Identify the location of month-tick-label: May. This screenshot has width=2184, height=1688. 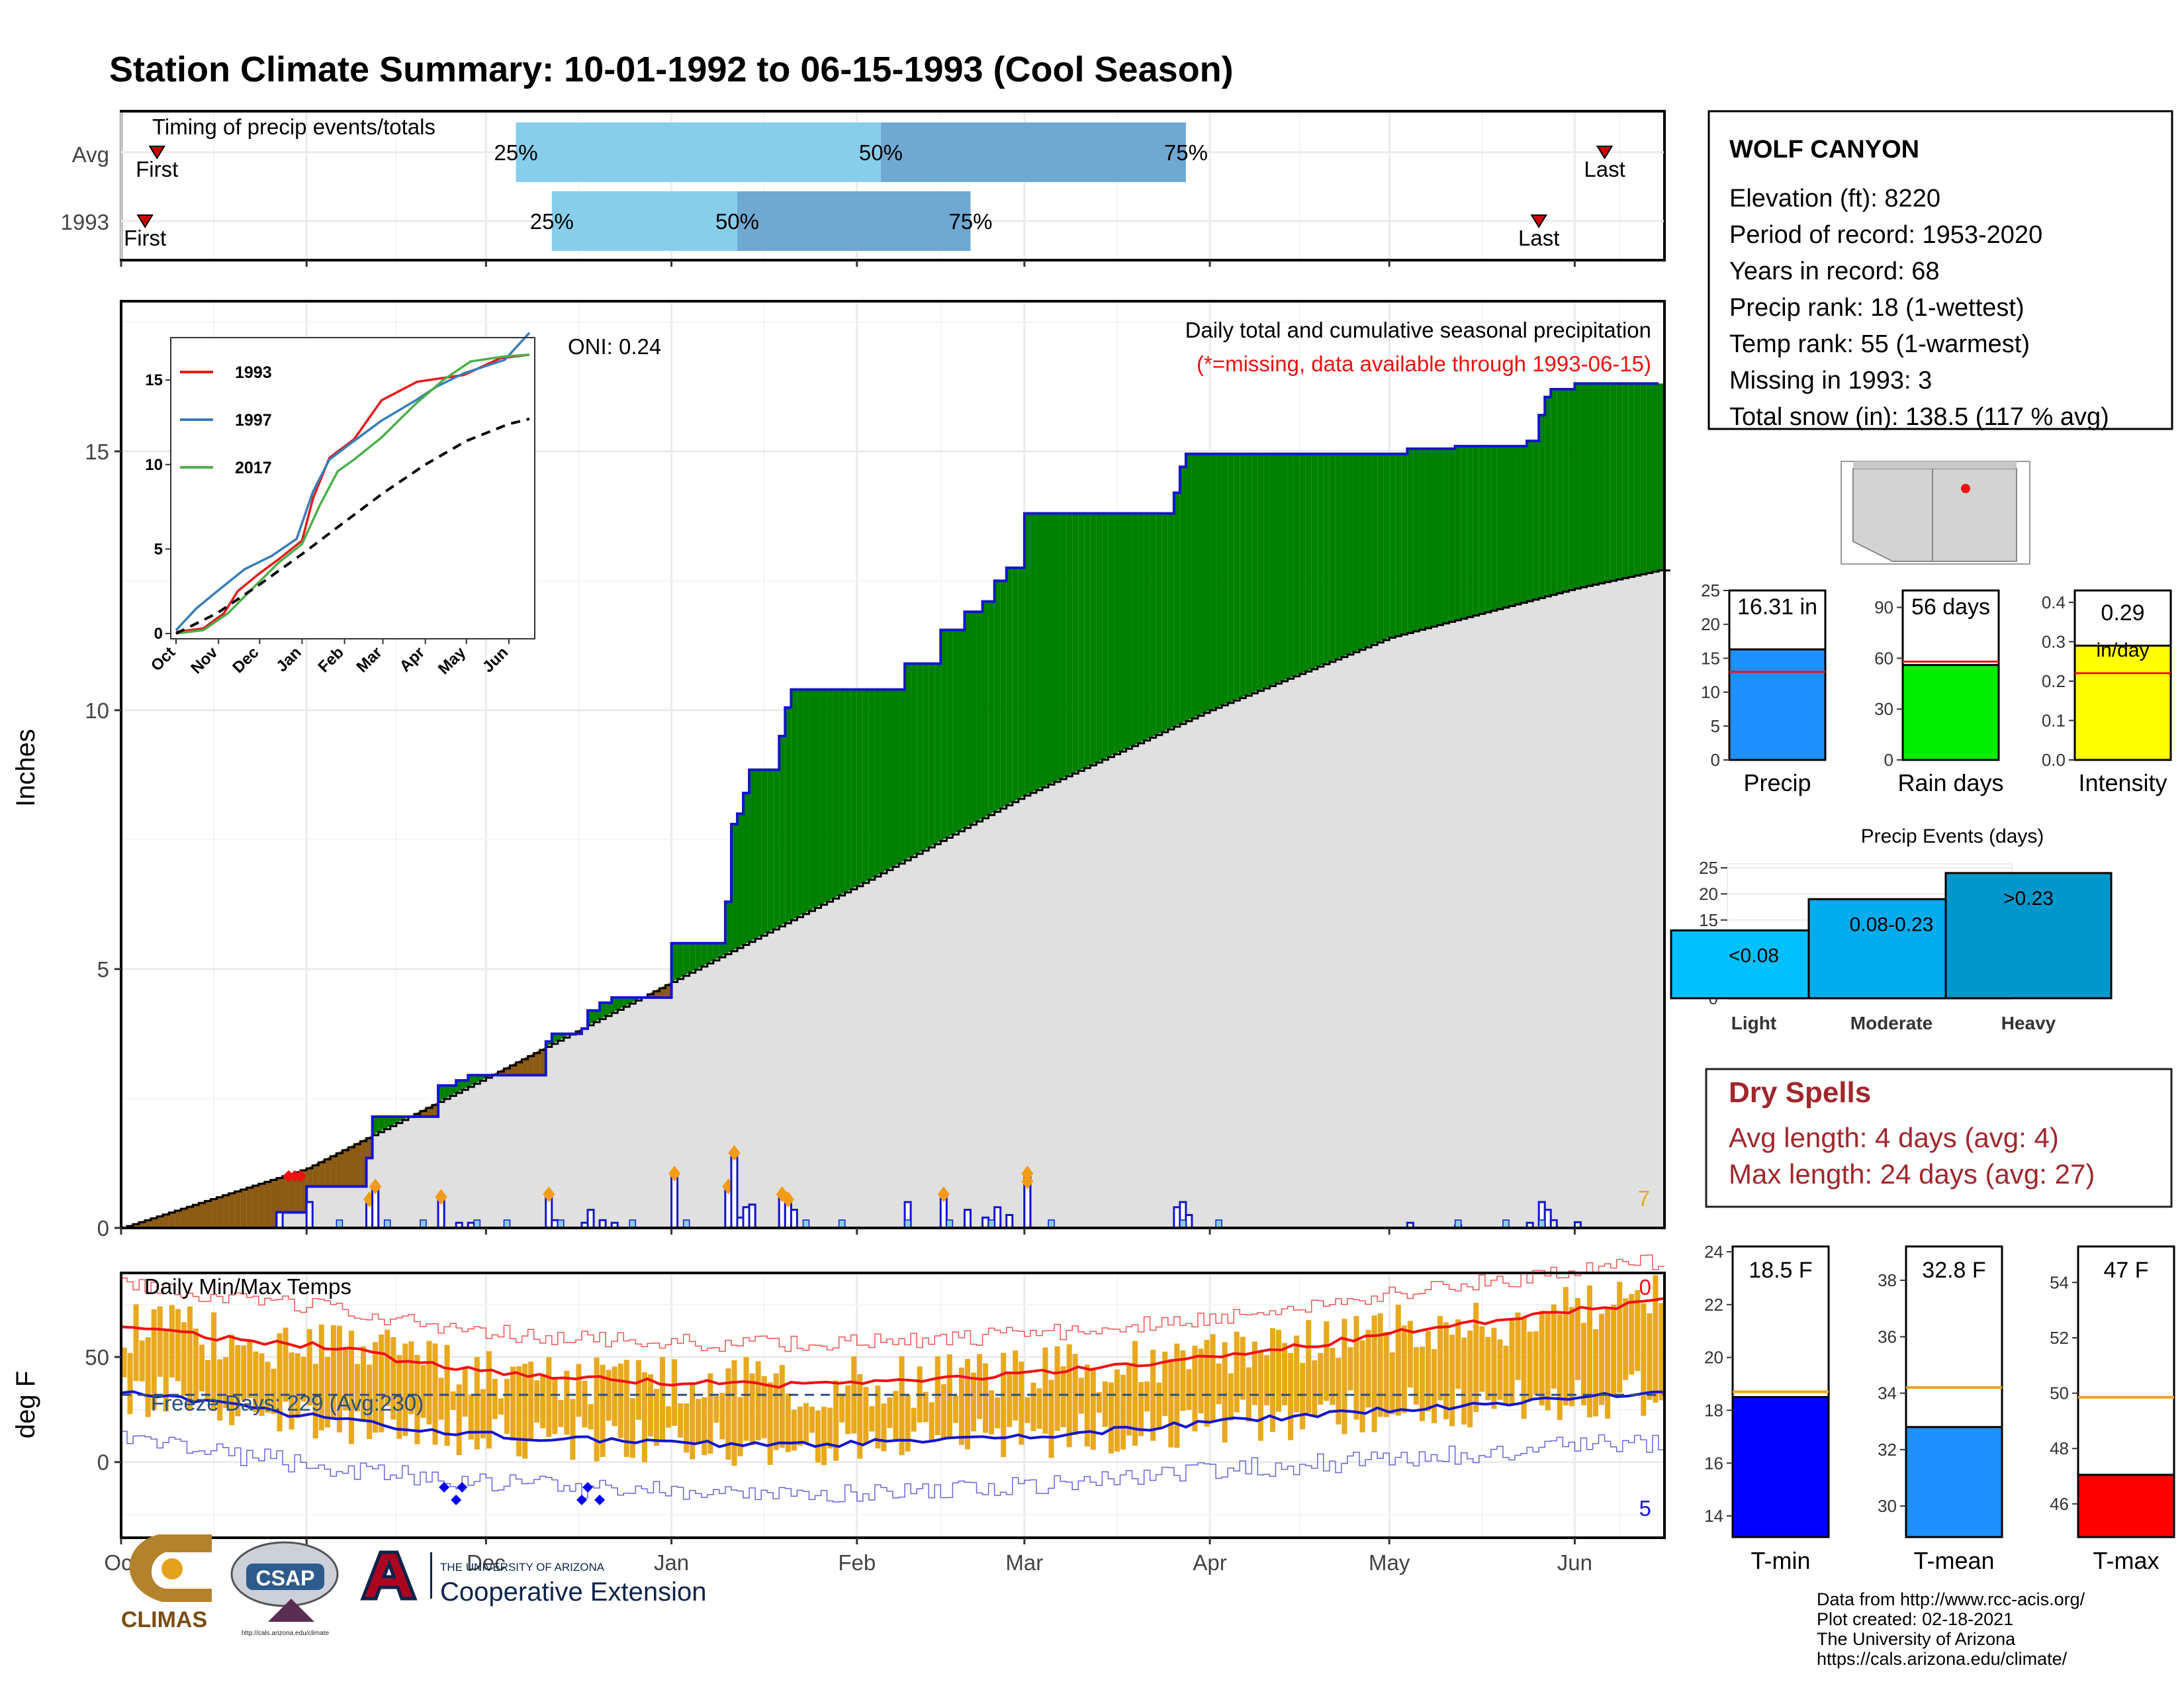
(1389, 1562).